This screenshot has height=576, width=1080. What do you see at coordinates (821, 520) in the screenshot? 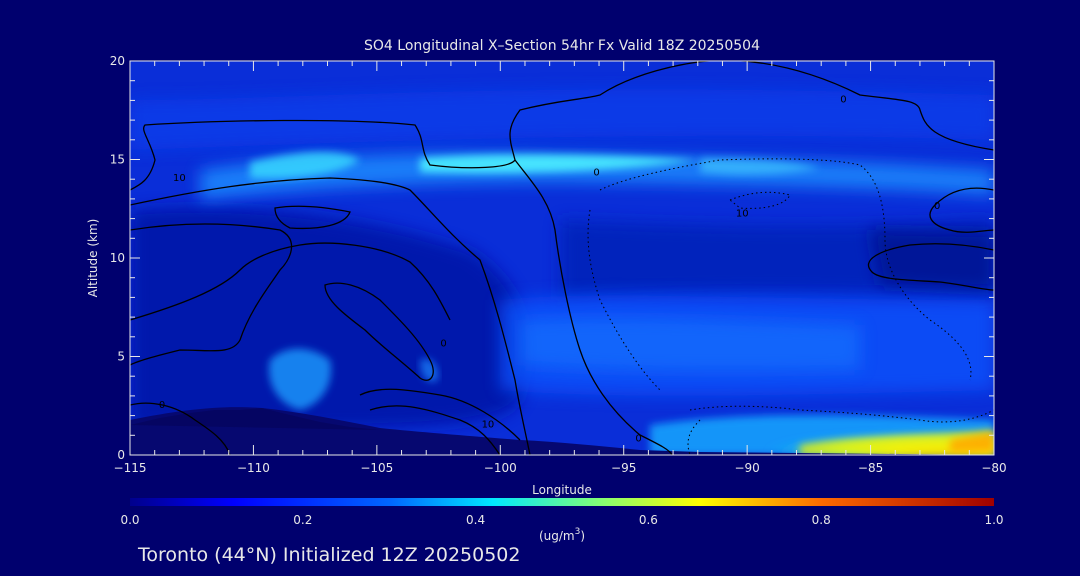
I see `colorbar-tick-label: 0.8` at bounding box center [821, 520].